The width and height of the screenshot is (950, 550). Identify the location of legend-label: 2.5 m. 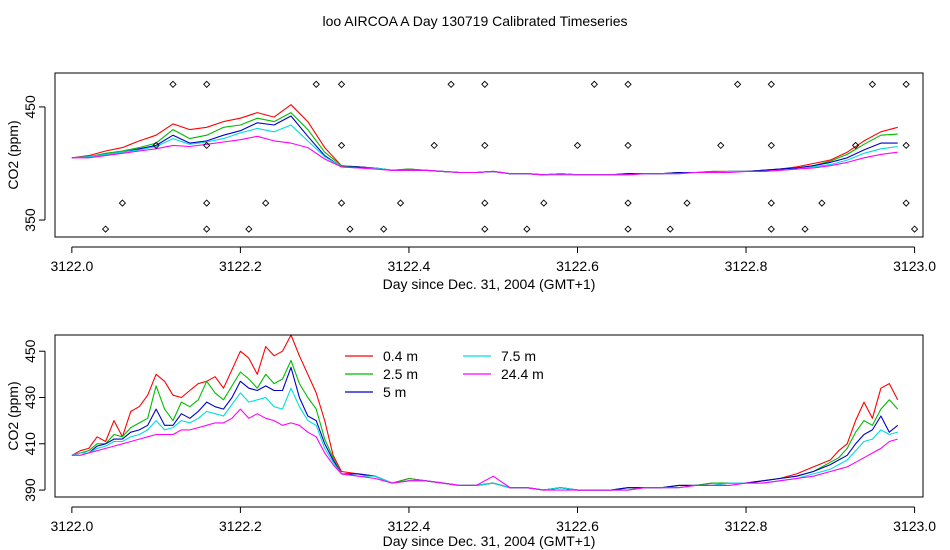
(400, 374).